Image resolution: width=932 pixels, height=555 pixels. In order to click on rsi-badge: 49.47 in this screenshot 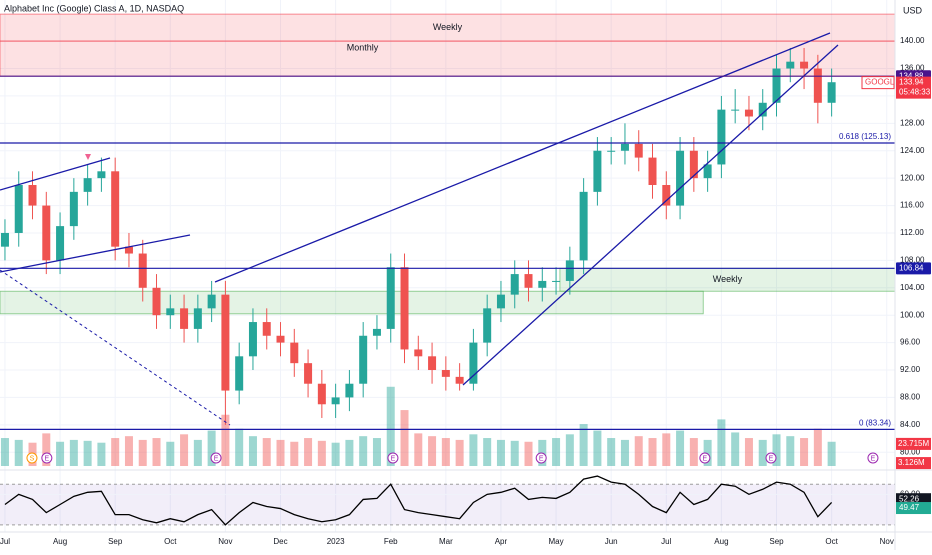, I will do `click(909, 507)`.